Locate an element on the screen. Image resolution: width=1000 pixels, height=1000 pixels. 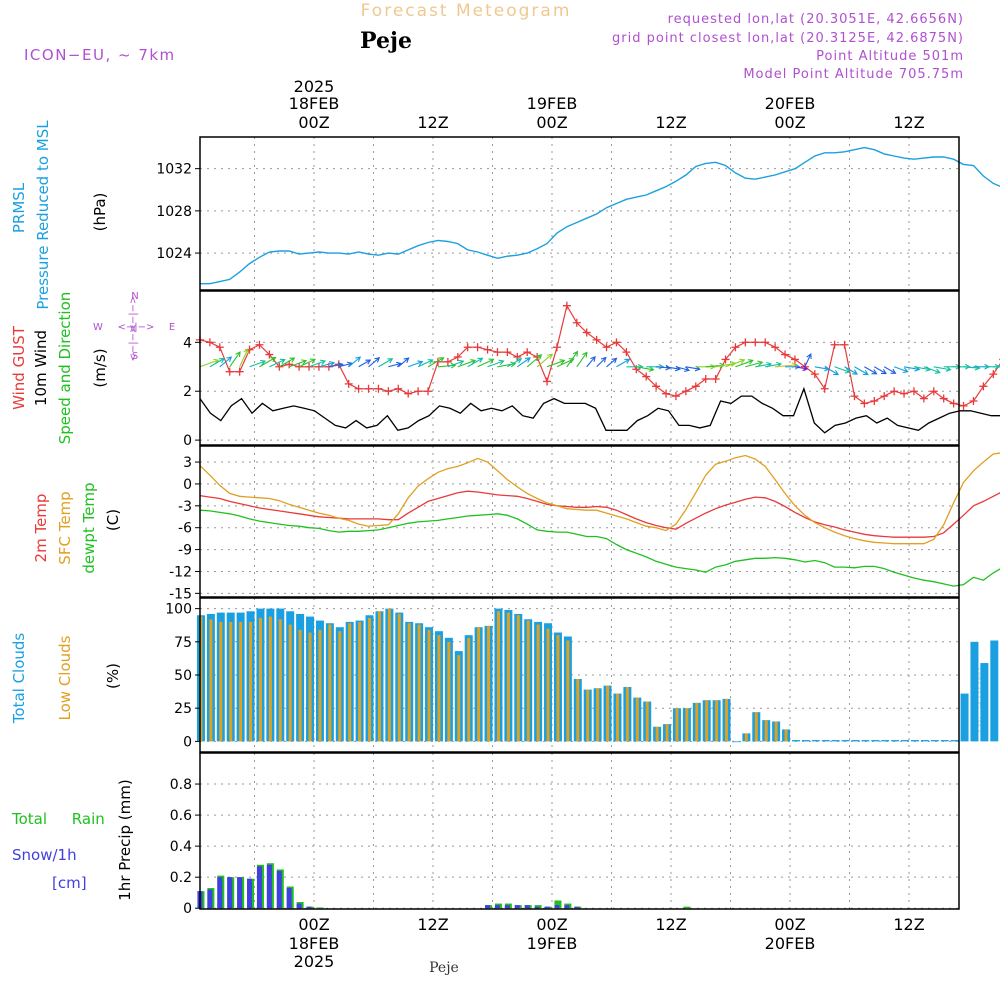
bottom-hour-label: 12Z is located at coordinates (432, 924).